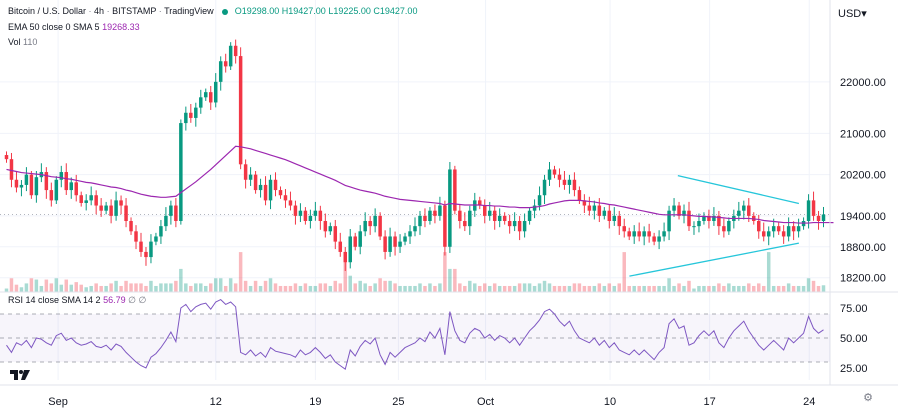 The image size is (898, 417). I want to click on trendline-upper, so click(738, 190).